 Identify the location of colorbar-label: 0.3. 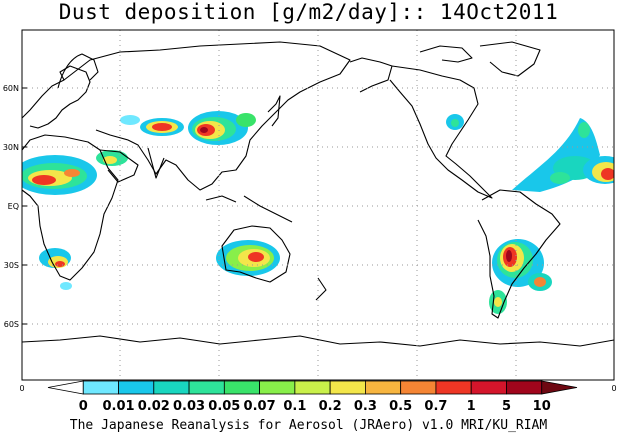
(365, 406).